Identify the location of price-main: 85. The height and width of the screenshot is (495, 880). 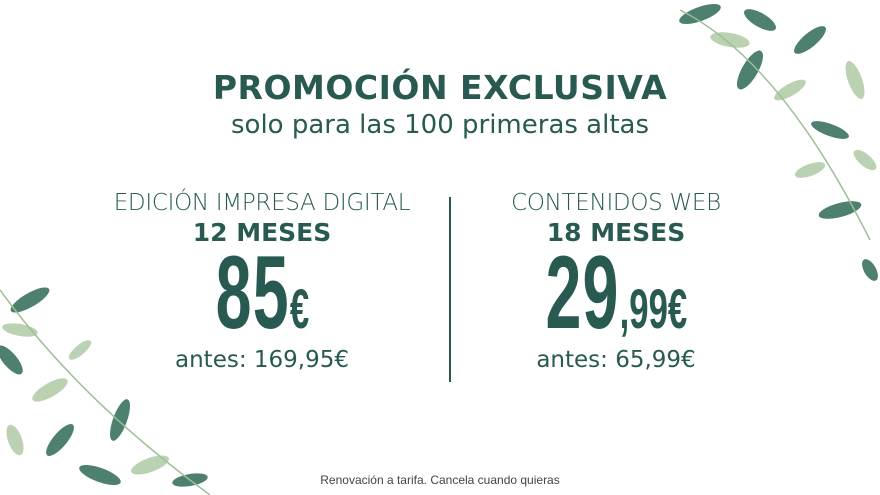
(252, 293).